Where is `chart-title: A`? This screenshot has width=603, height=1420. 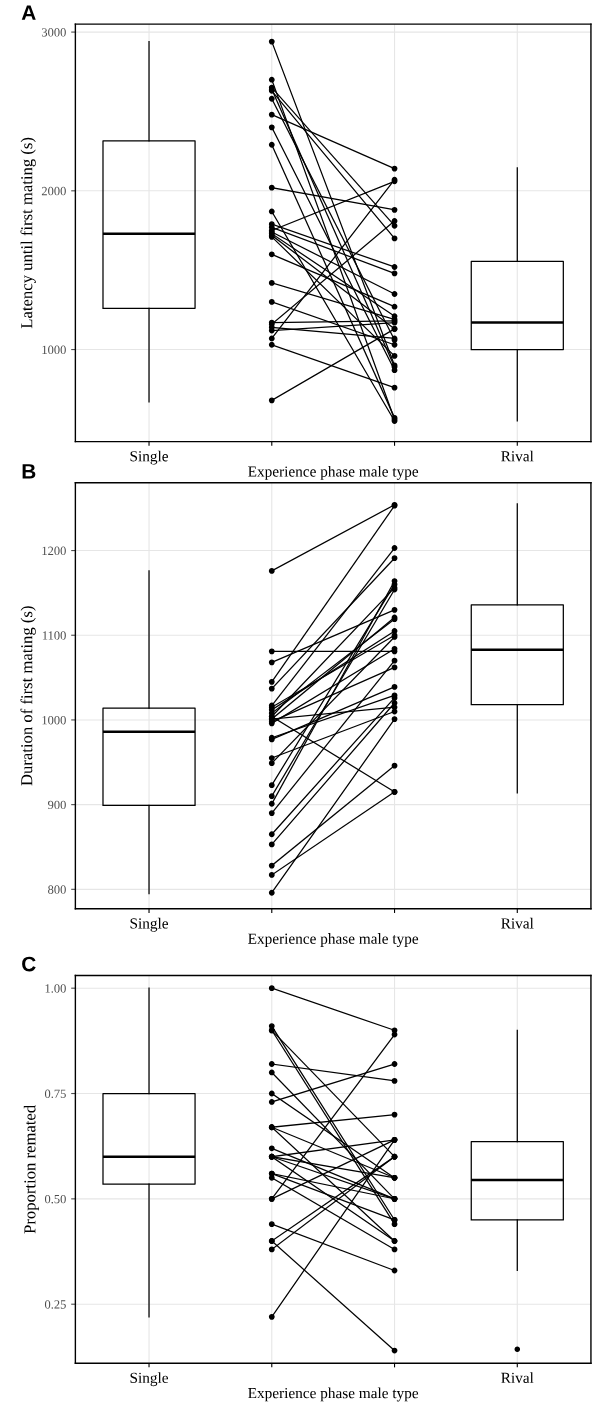 chart-title: A is located at coordinates (28, 12).